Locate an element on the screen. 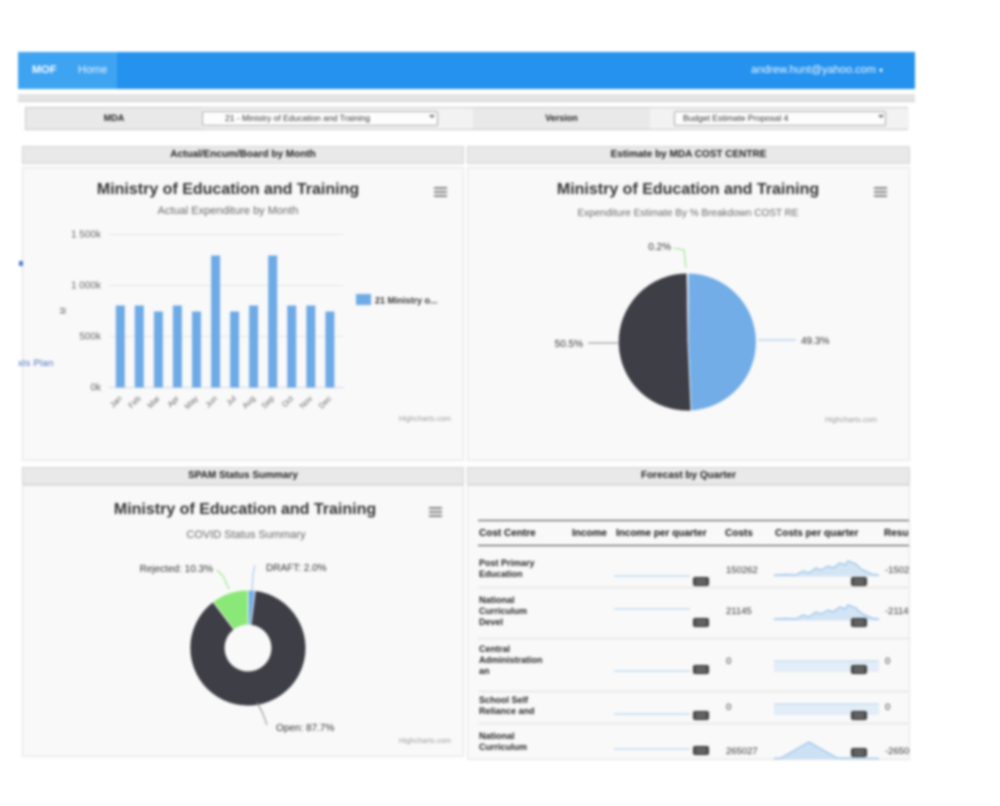  svg-text: 50.5% is located at coordinates (569, 344).